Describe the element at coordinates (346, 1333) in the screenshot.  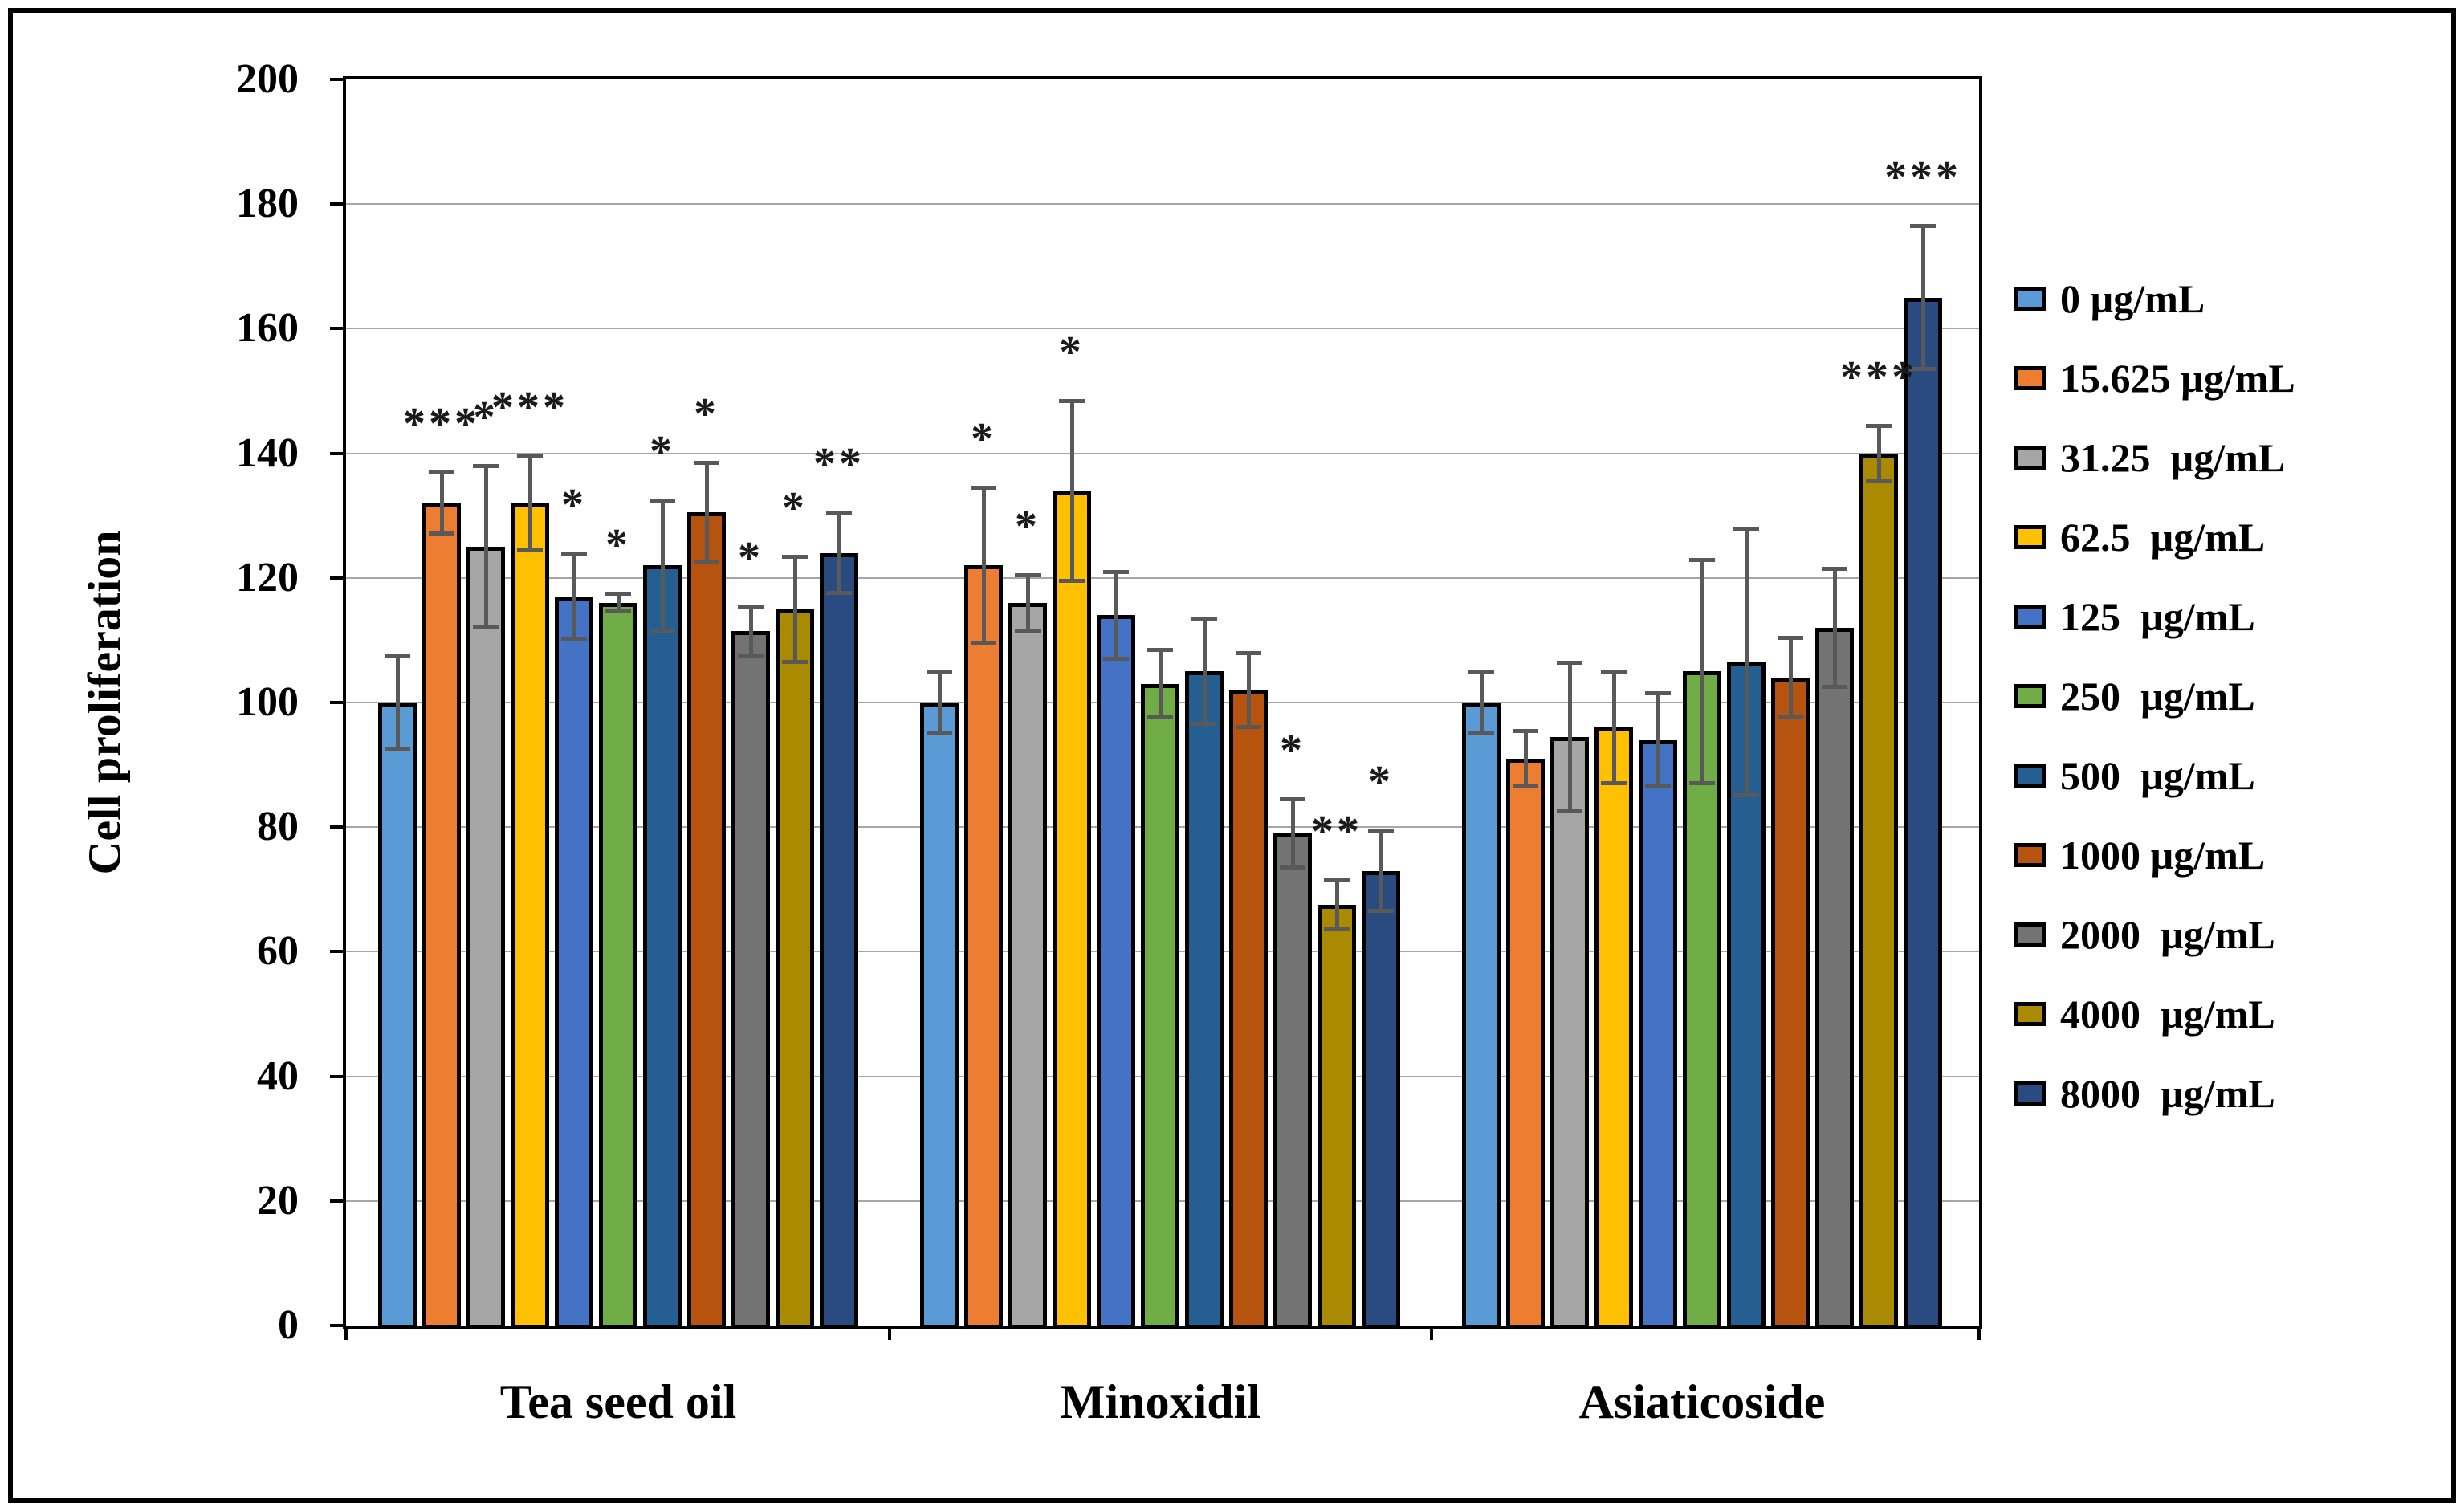
I see `x-axis-tick` at that location.